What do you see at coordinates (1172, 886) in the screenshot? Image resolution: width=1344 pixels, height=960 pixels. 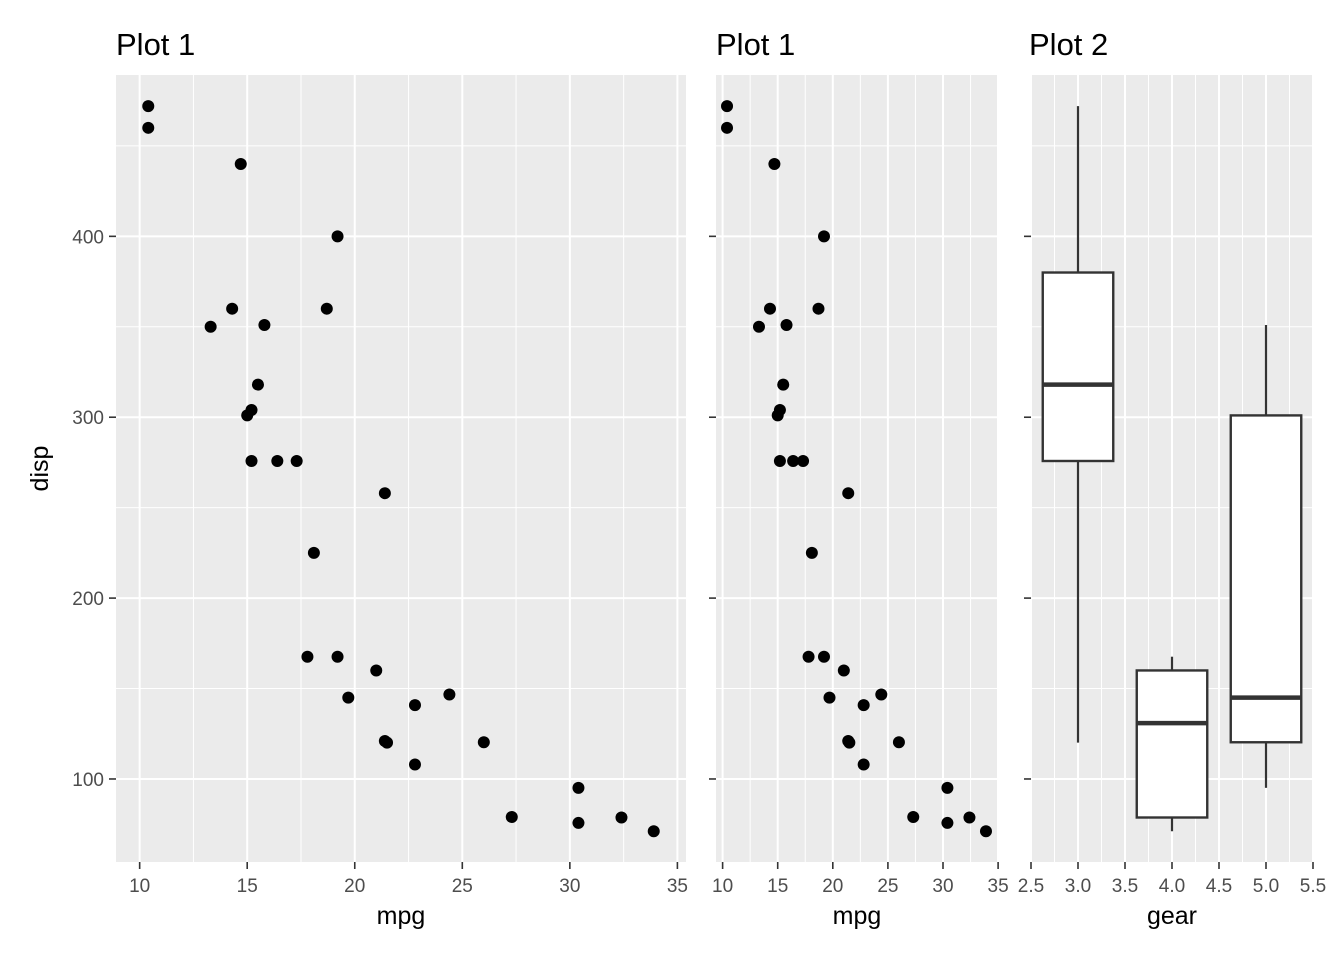 I see `x-tick-label: 4.0` at bounding box center [1172, 886].